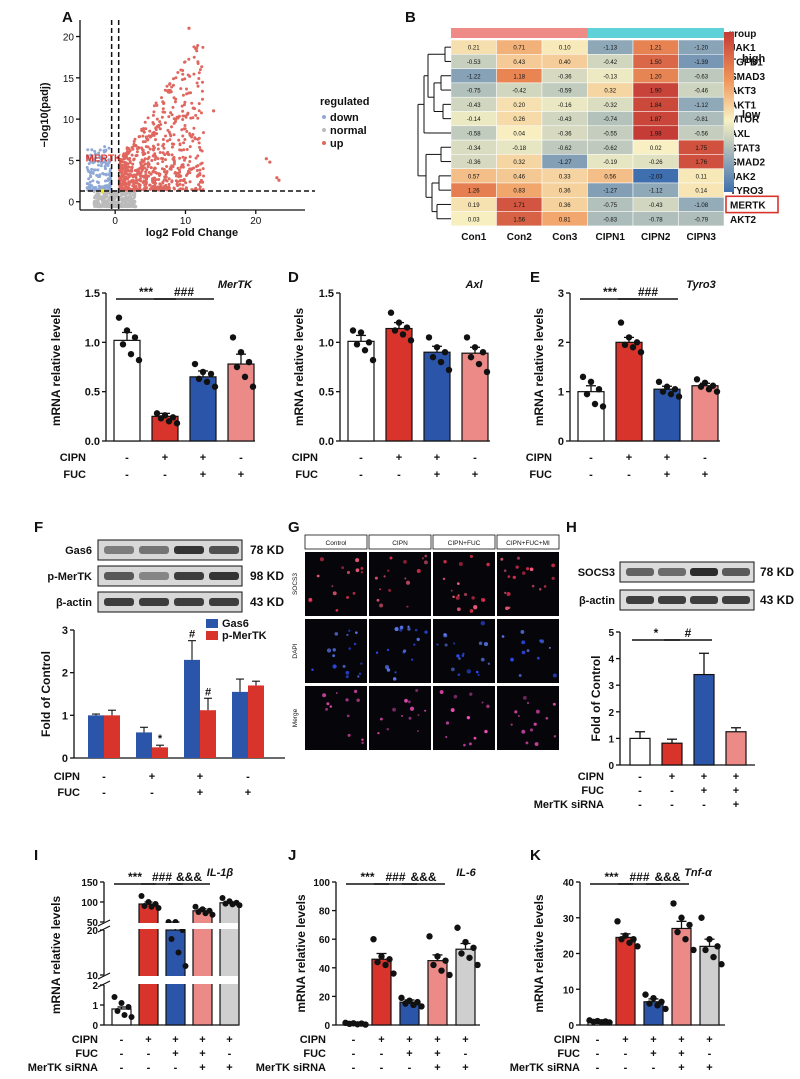 The width and height of the screenshot is (800, 1079). Describe the element at coordinates (519, 63) in the screenshot. I see `cell-value: 0.43` at that location.